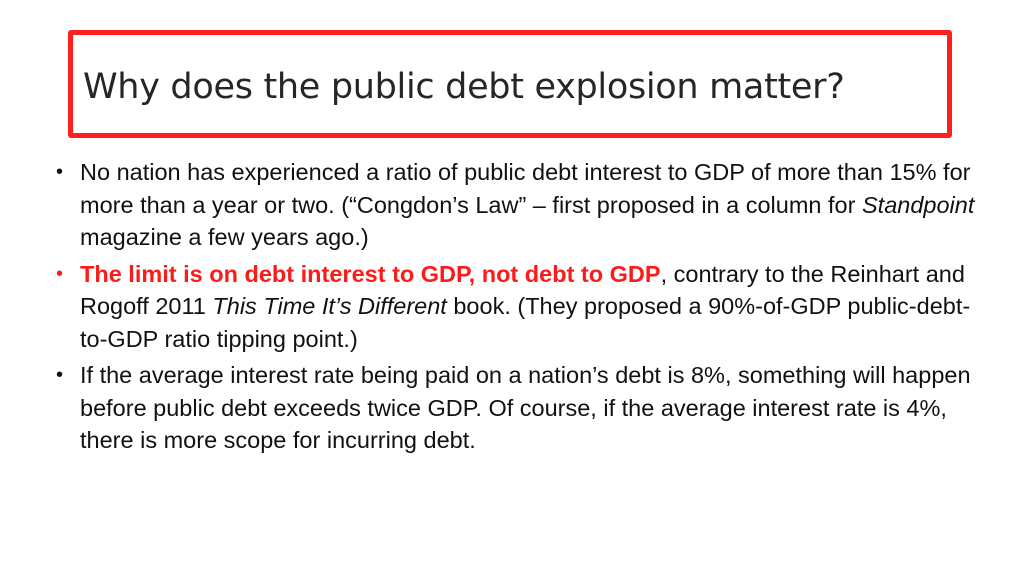 This screenshot has width=1024, height=576. I want to click on bullet-italic-text: Standpoint, so click(918, 204).